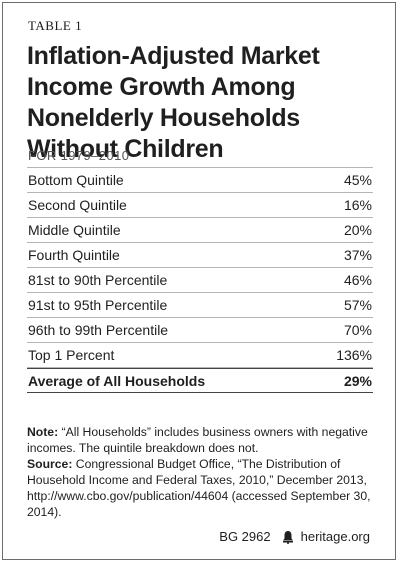 The image size is (400, 564). What do you see at coordinates (43, 432) in the screenshot?
I see `note-label: Note:` at bounding box center [43, 432].